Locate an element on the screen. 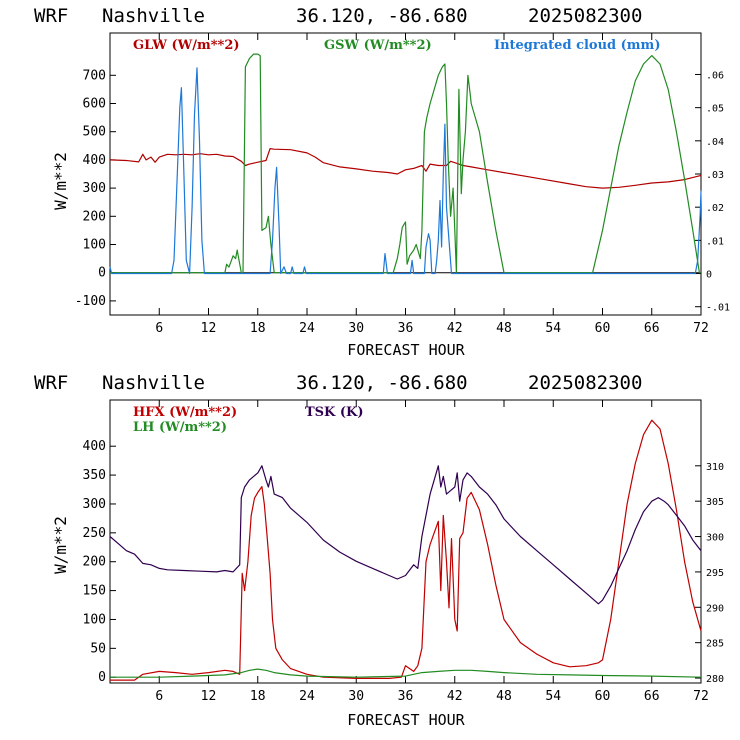 The image size is (740, 740). chart2-run: 2025082300 is located at coordinates (585, 383).